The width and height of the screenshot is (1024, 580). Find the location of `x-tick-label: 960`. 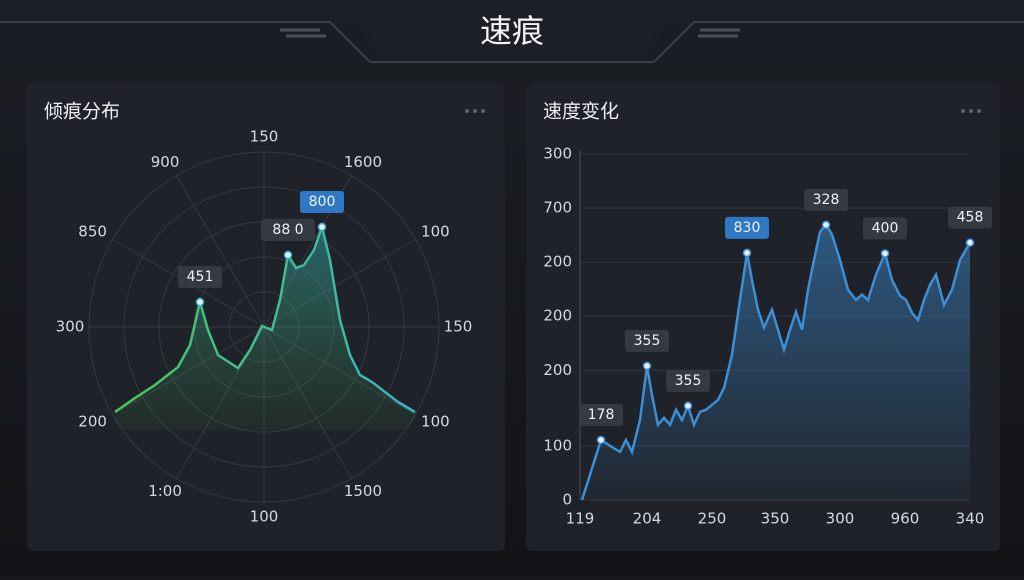

x-tick-label: 960 is located at coordinates (905, 519).